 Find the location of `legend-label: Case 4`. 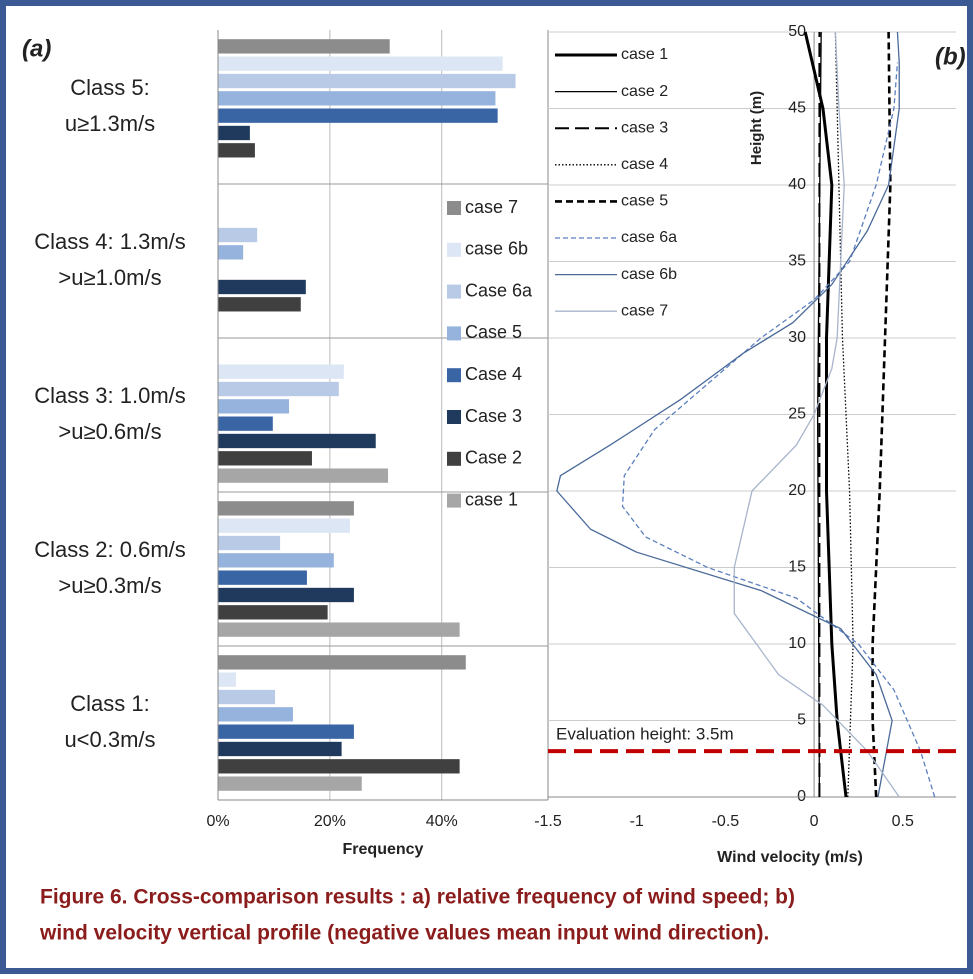

legend-label: Case 4 is located at coordinates (493, 374).